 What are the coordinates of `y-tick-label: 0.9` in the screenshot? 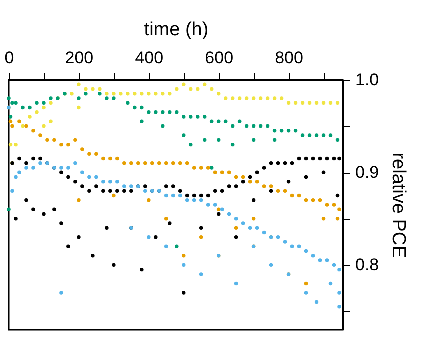 It's located at (368, 172).